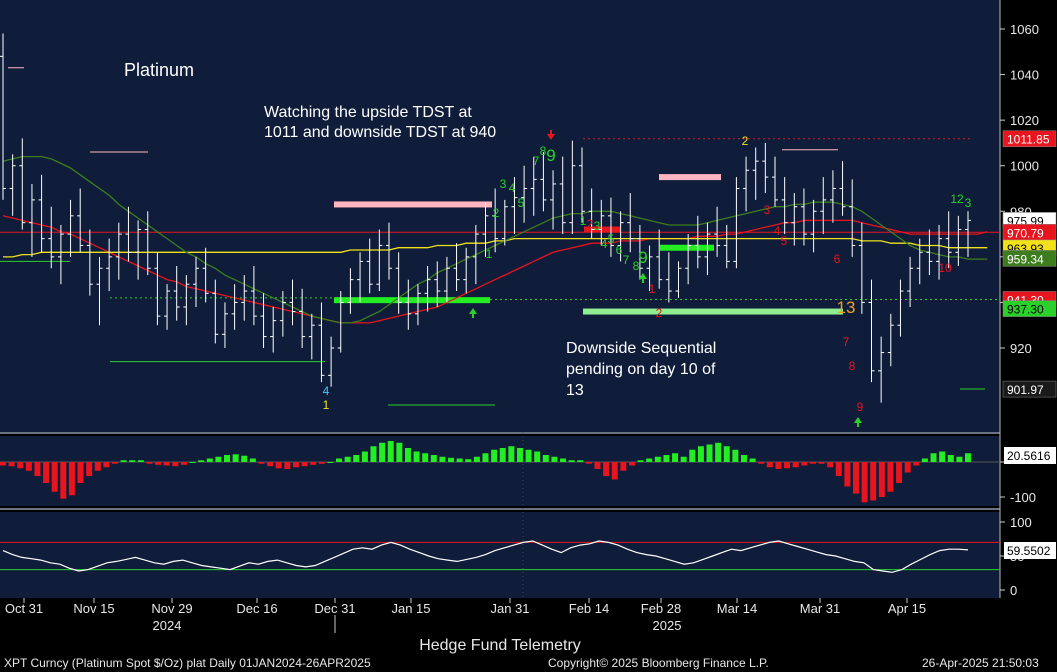 This screenshot has height=672, width=1057. What do you see at coordinates (1025, 390) in the screenshot?
I see `price-tag-label: 901.97` at bounding box center [1025, 390].